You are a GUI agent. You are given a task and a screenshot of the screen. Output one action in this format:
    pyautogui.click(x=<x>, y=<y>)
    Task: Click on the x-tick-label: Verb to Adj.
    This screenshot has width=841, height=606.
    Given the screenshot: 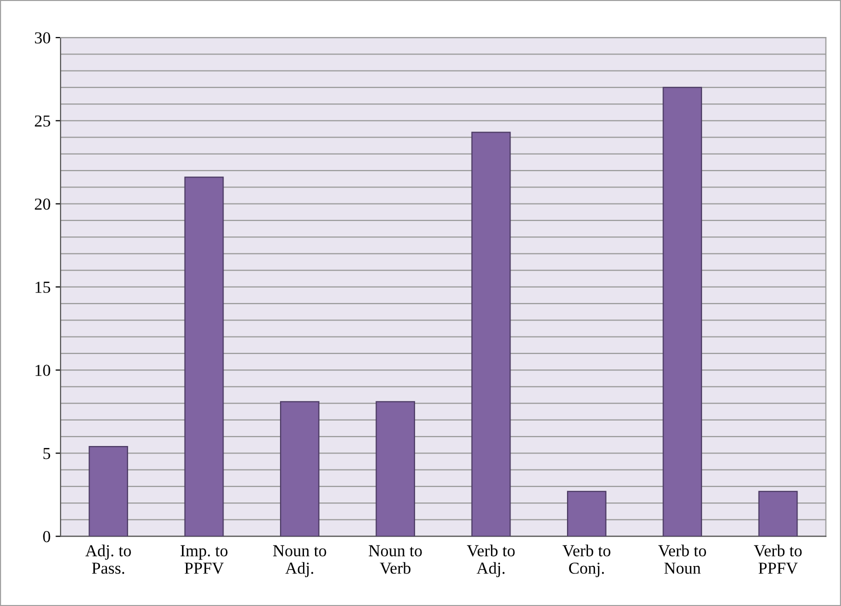 What is the action you would take?
    pyautogui.click(x=490, y=561)
    